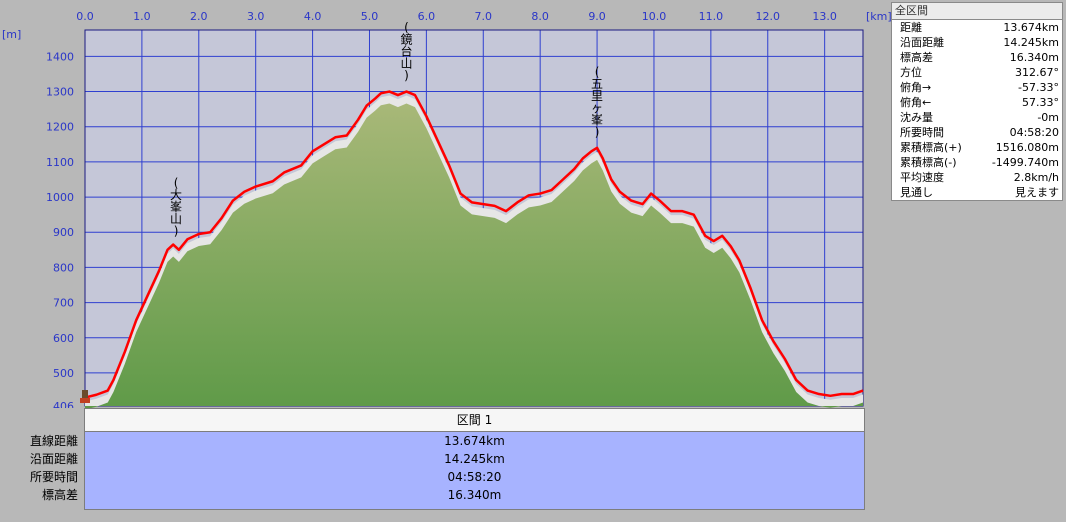  Describe the element at coordinates (1038, 87) in the screenshot. I see `stat-value: -57.33°` at that location.